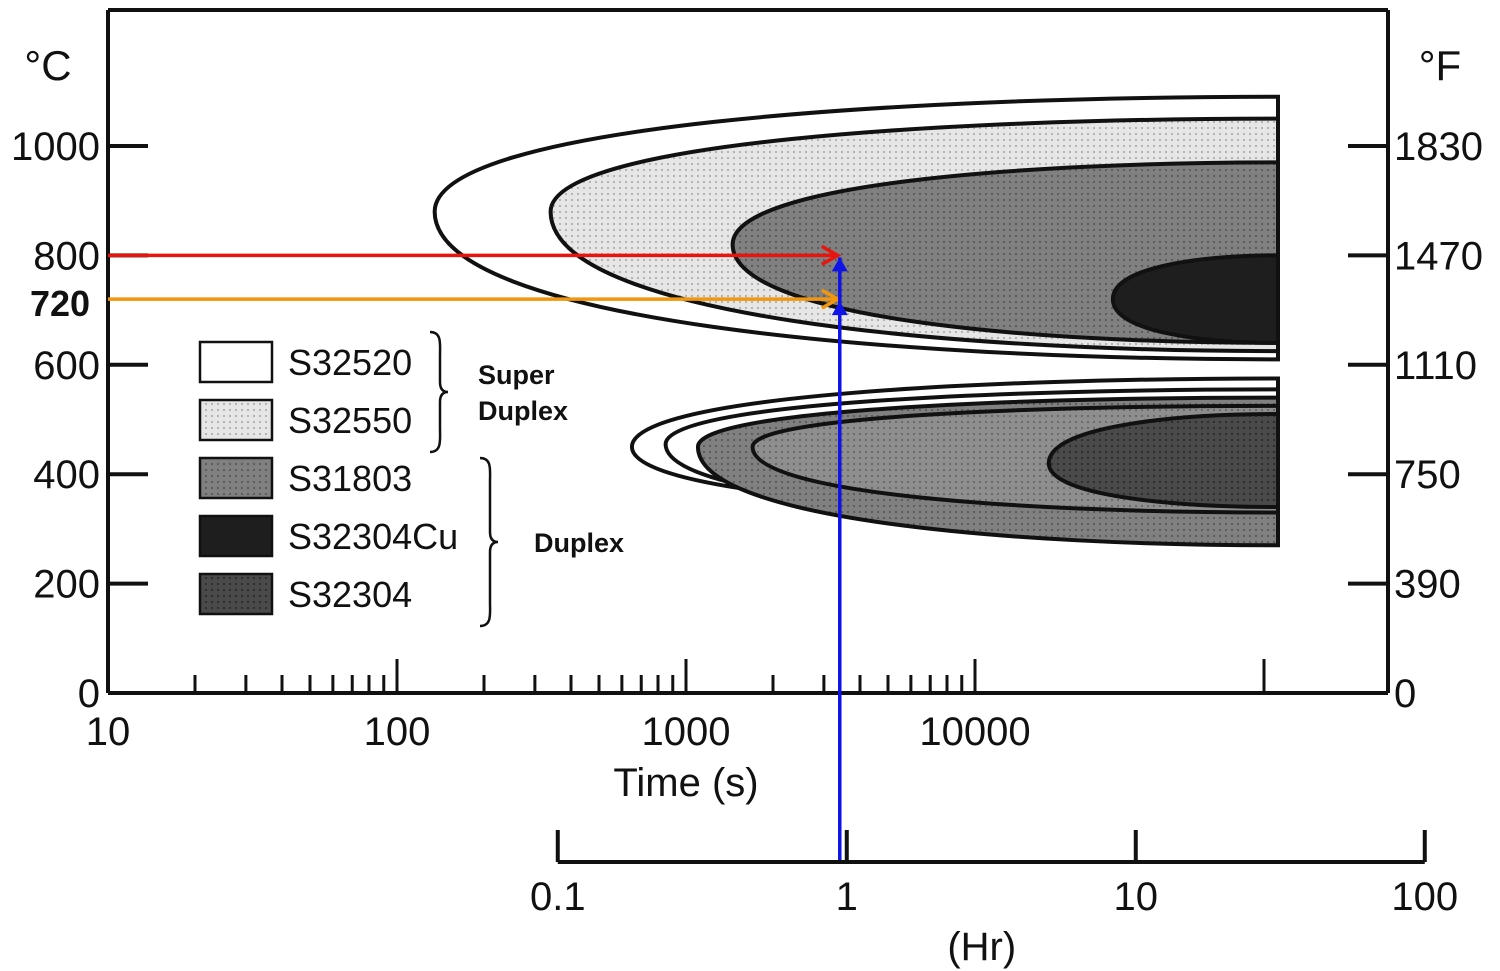 This screenshot has height=971, width=1500. I want to click on legend-swatch-s32304cu, so click(236, 536).